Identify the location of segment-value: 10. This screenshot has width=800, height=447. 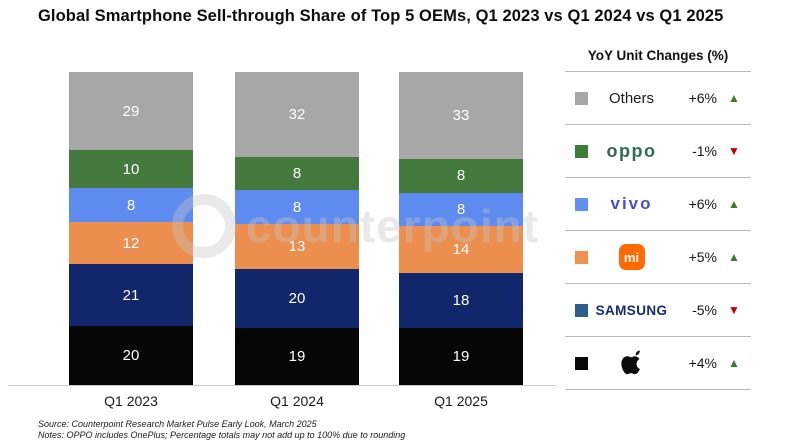
(131, 169).